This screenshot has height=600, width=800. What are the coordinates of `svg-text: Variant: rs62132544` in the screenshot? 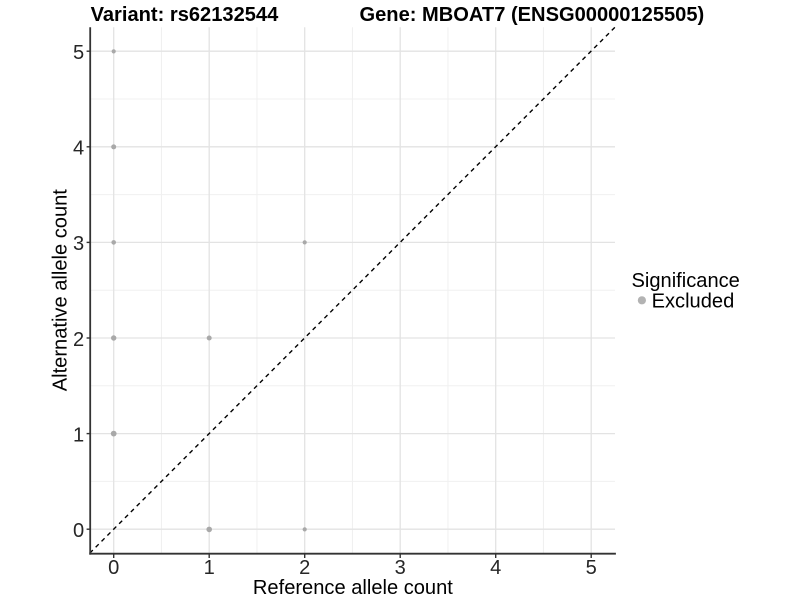 It's located at (185, 15).